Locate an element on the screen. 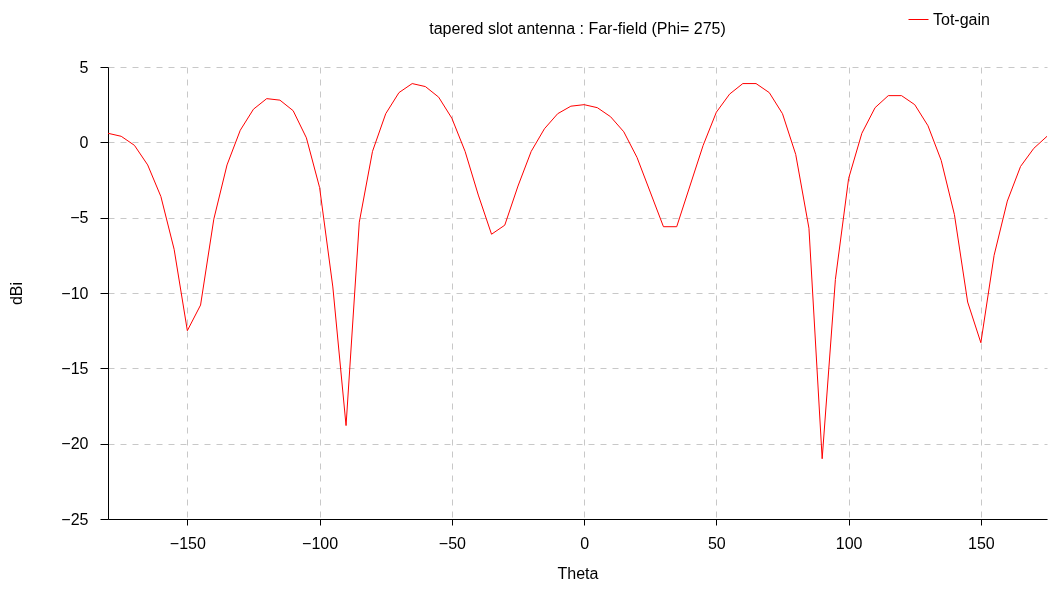 This screenshot has width=1052, height=593. x-tick-label: −50 is located at coordinates (452, 543).